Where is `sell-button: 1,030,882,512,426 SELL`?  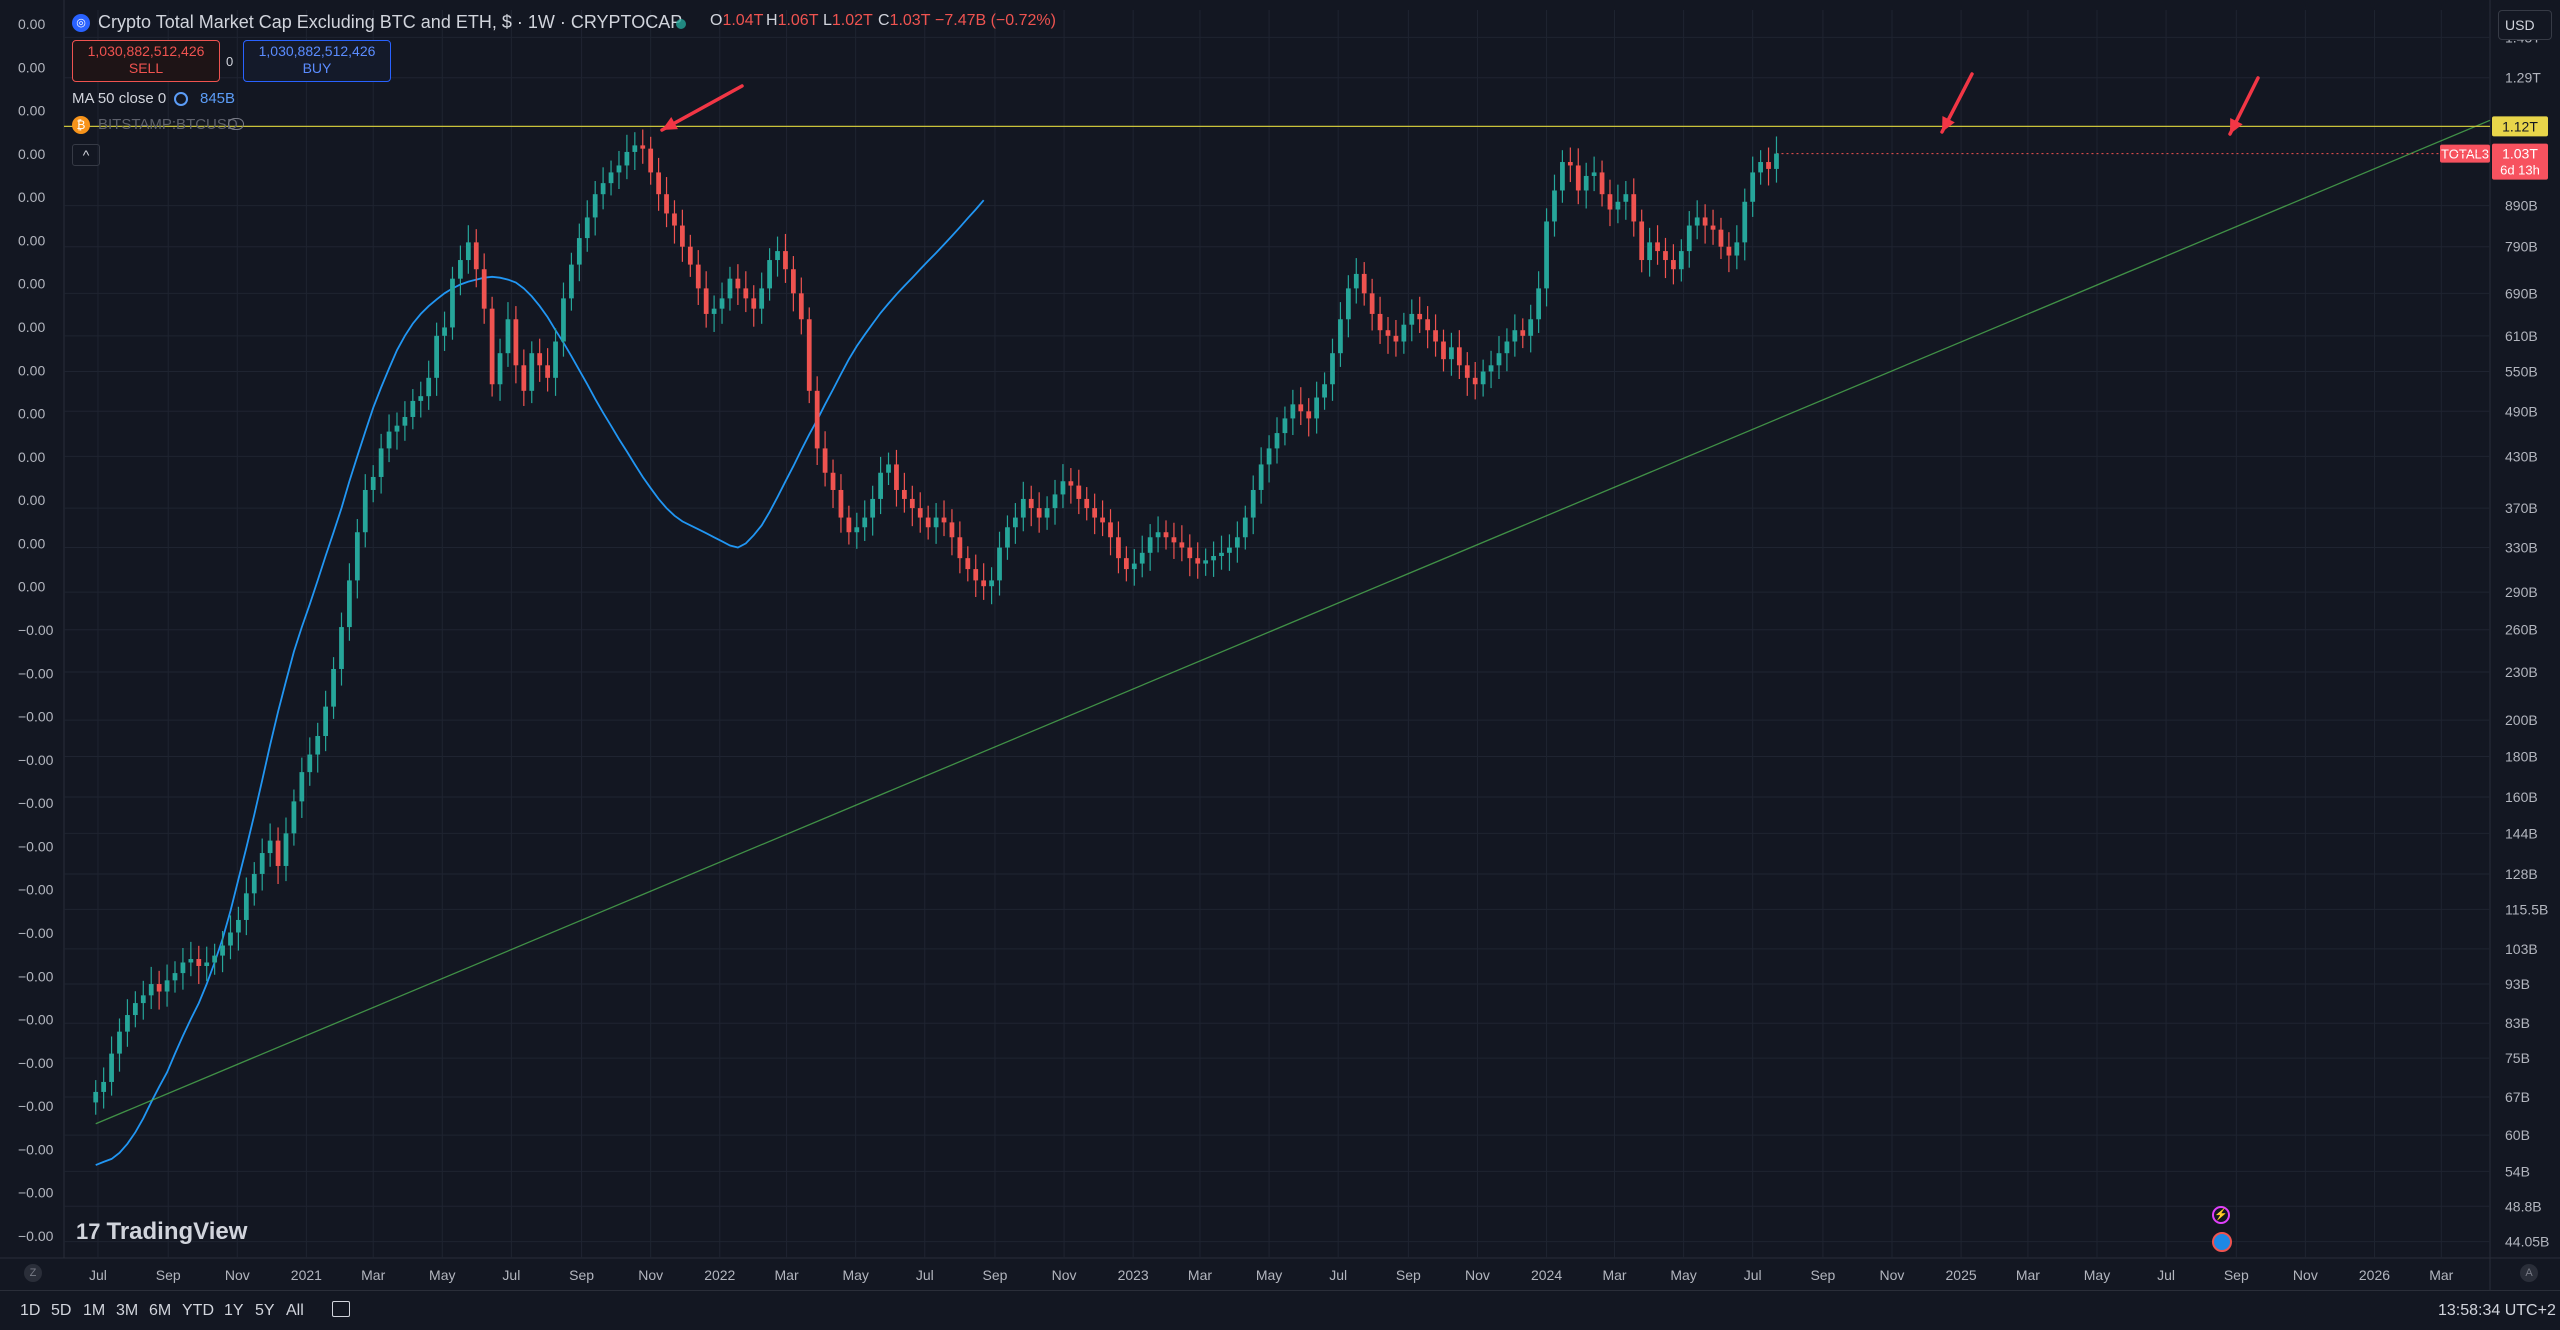 sell-button: 1,030,882,512,426 SELL is located at coordinates (146, 61).